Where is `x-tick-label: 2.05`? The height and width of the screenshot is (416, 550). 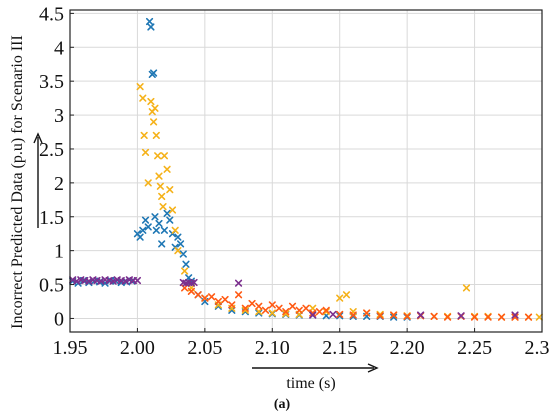
x-tick-label: 2.05 is located at coordinates (204, 348).